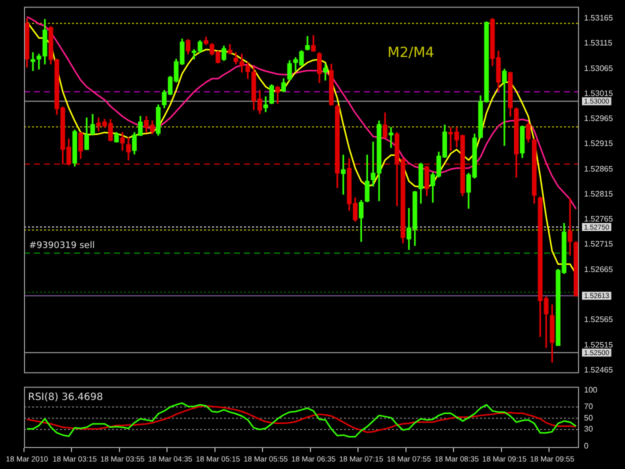 The image size is (625, 469). I want to click on y-tick-label: 1.52515, so click(599, 345).